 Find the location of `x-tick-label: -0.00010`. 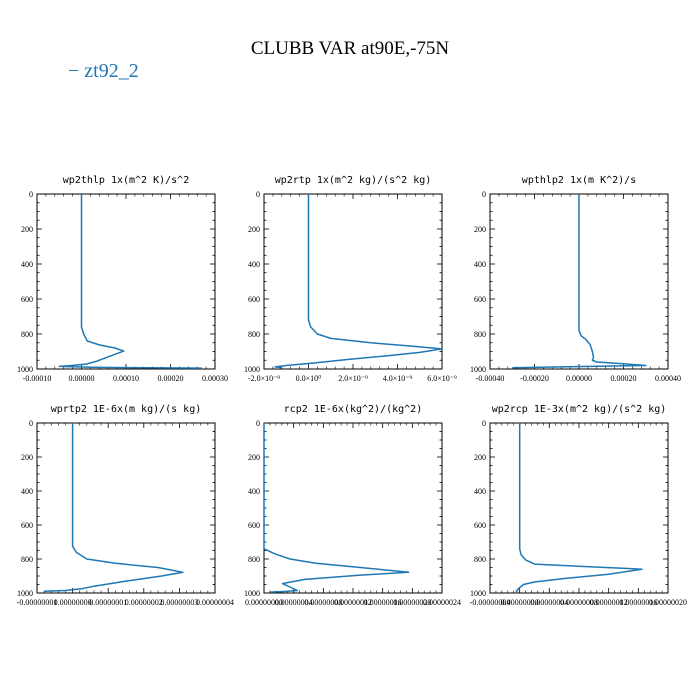

x-tick-label: -0.00010 is located at coordinates (37, 378).